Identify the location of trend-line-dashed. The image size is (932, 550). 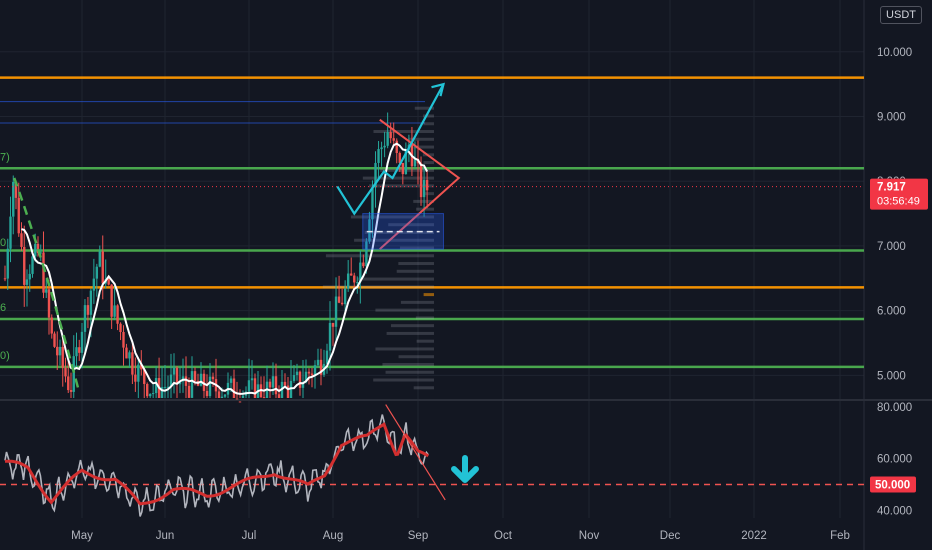
(46, 283).